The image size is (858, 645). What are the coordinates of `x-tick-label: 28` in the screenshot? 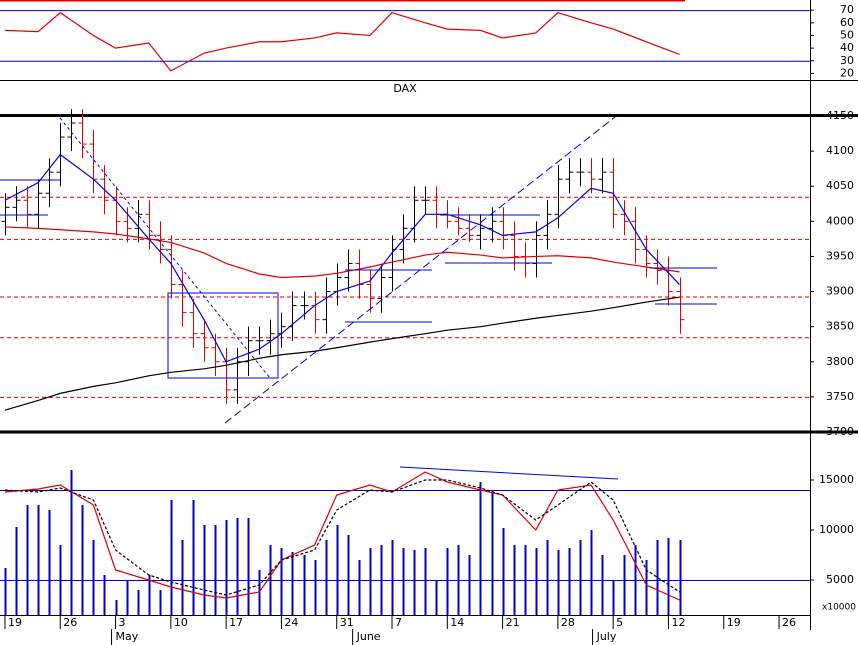 It's located at (568, 622).